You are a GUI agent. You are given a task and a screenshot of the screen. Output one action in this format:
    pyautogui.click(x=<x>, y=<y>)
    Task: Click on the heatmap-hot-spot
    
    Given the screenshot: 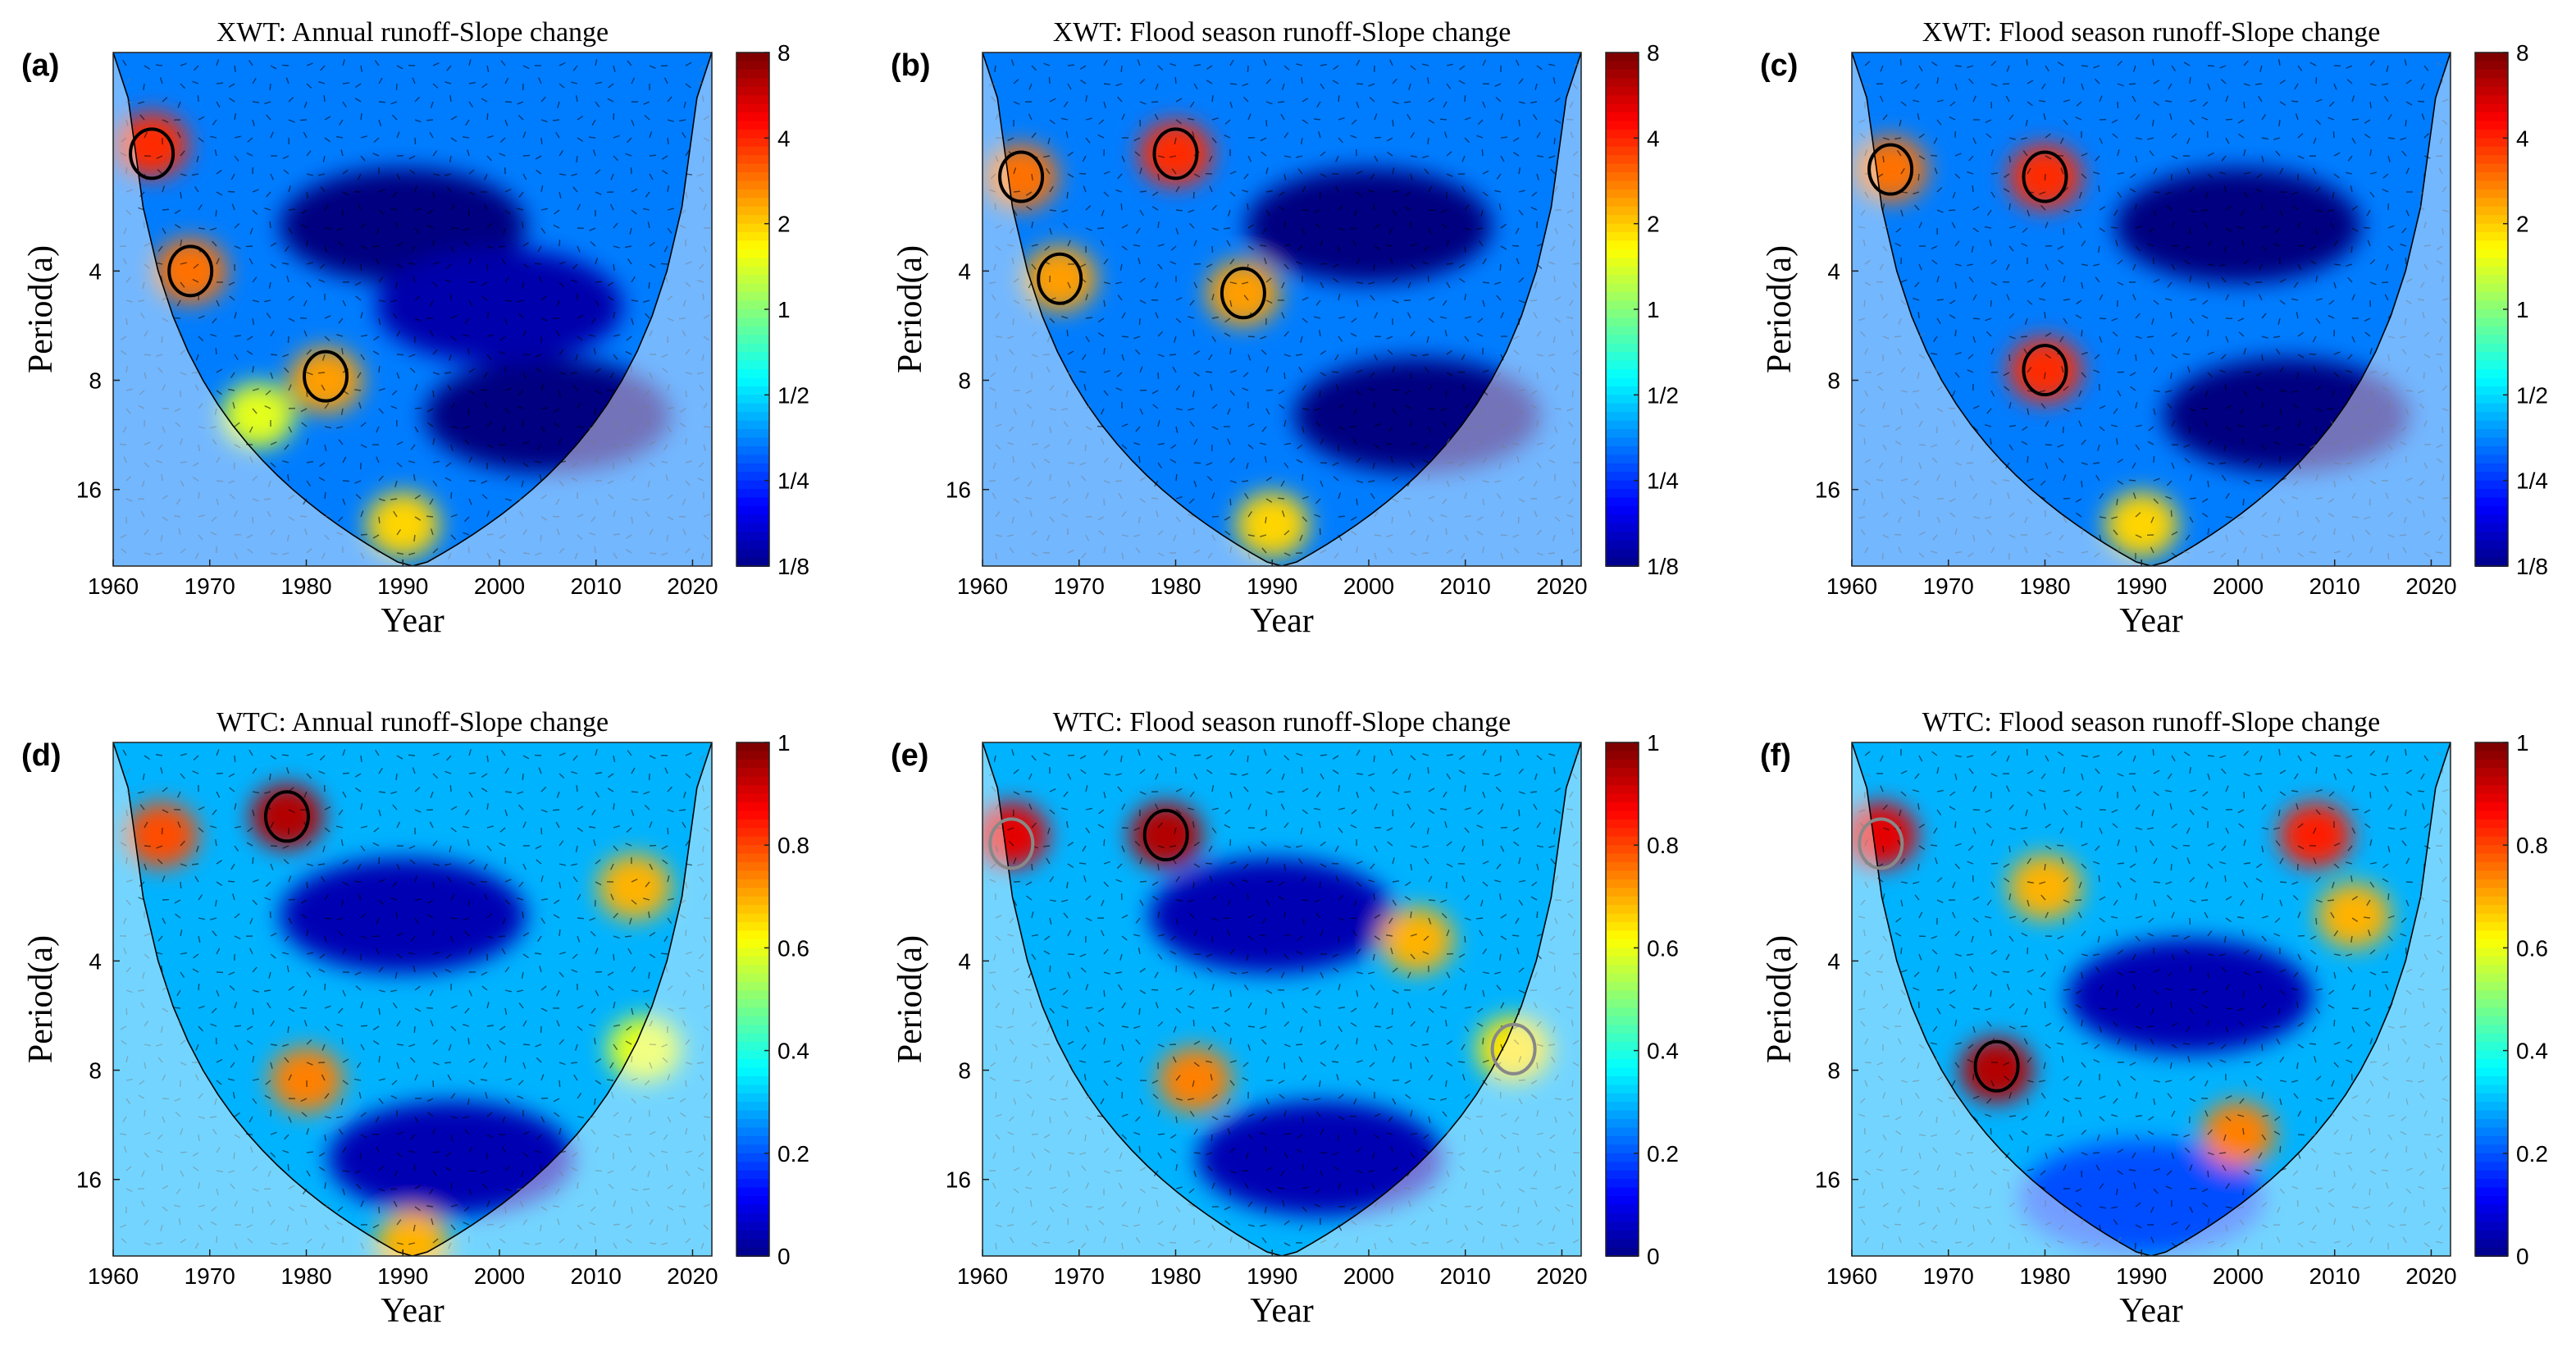 What is the action you would take?
    pyautogui.click(x=306, y=1080)
    